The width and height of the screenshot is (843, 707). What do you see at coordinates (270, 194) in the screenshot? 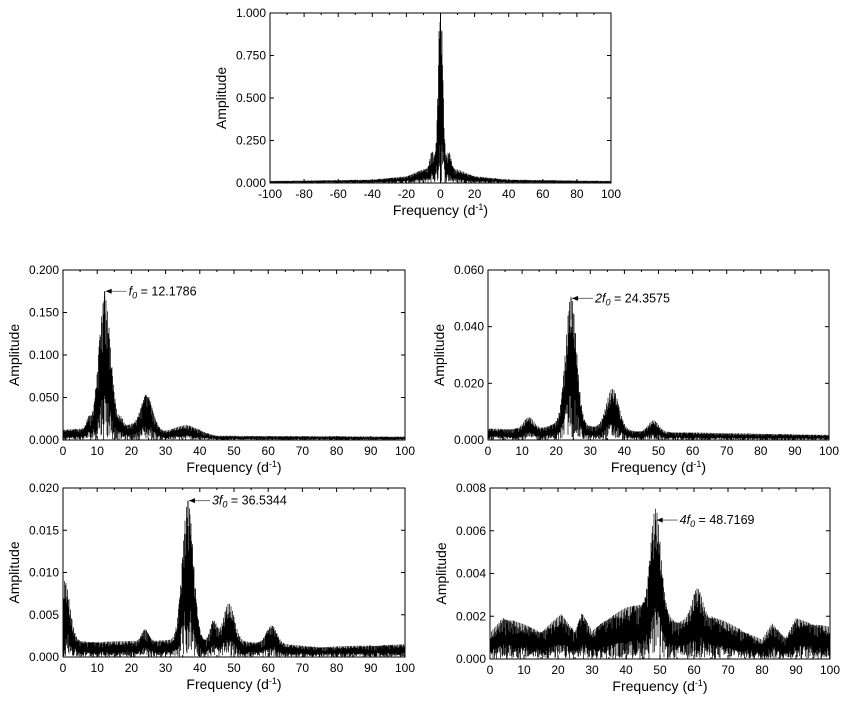
I see `x-tick-label: -100` at bounding box center [270, 194].